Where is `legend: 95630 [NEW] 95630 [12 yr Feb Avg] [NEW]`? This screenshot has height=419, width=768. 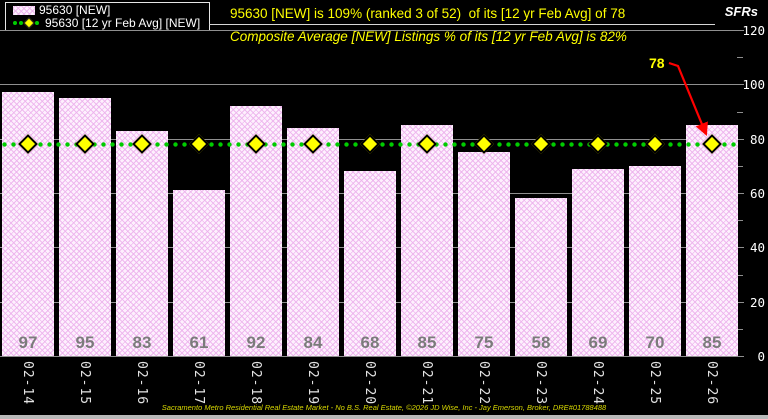 legend: 95630 [NEW] 95630 [12 yr Feb Avg] [NEW] is located at coordinates (107, 16).